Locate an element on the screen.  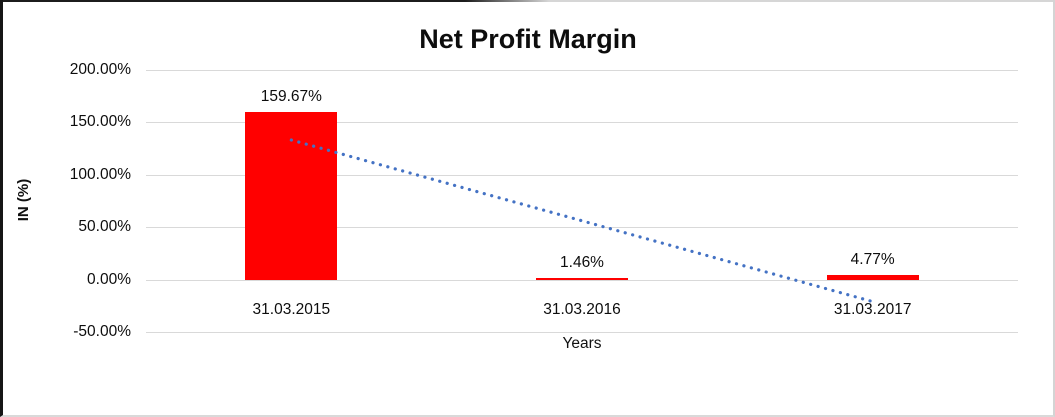
y-axis-tick-label: 0.00% is located at coordinates (109, 279).